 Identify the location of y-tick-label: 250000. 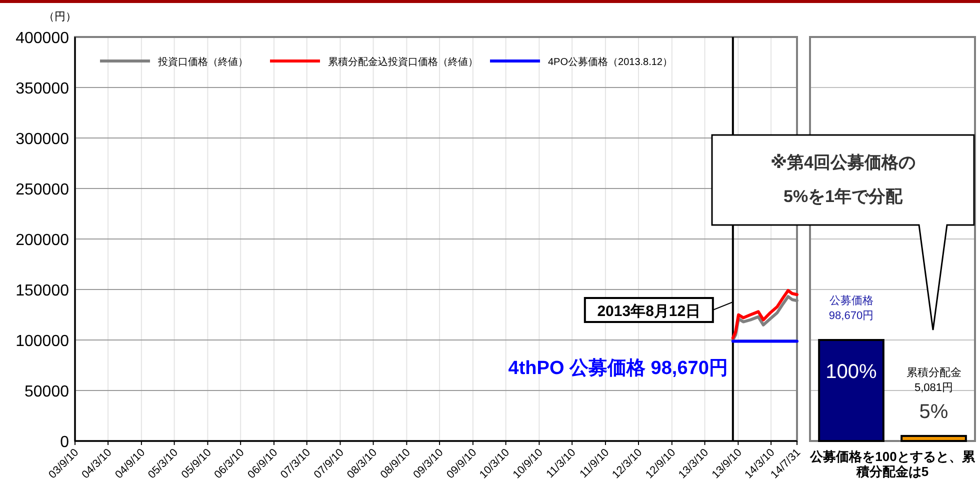
(43, 190).